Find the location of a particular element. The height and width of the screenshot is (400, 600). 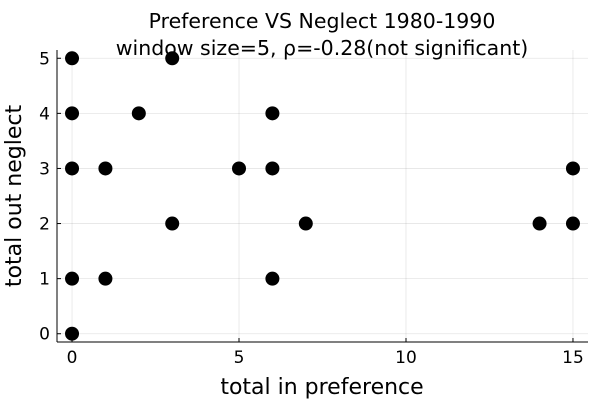

y-tick-label: 1 is located at coordinates (44, 280).